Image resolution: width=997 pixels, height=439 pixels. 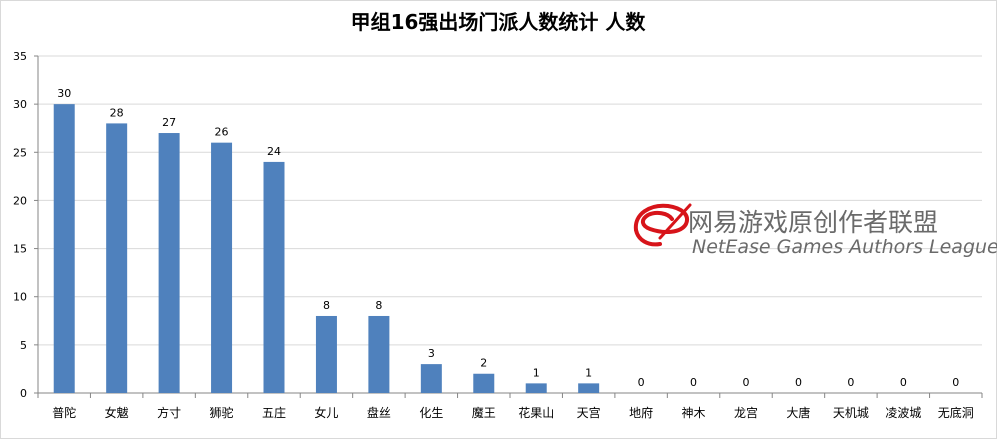 What do you see at coordinates (20, 297) in the screenshot?
I see `y-tick-label: 10` at bounding box center [20, 297].